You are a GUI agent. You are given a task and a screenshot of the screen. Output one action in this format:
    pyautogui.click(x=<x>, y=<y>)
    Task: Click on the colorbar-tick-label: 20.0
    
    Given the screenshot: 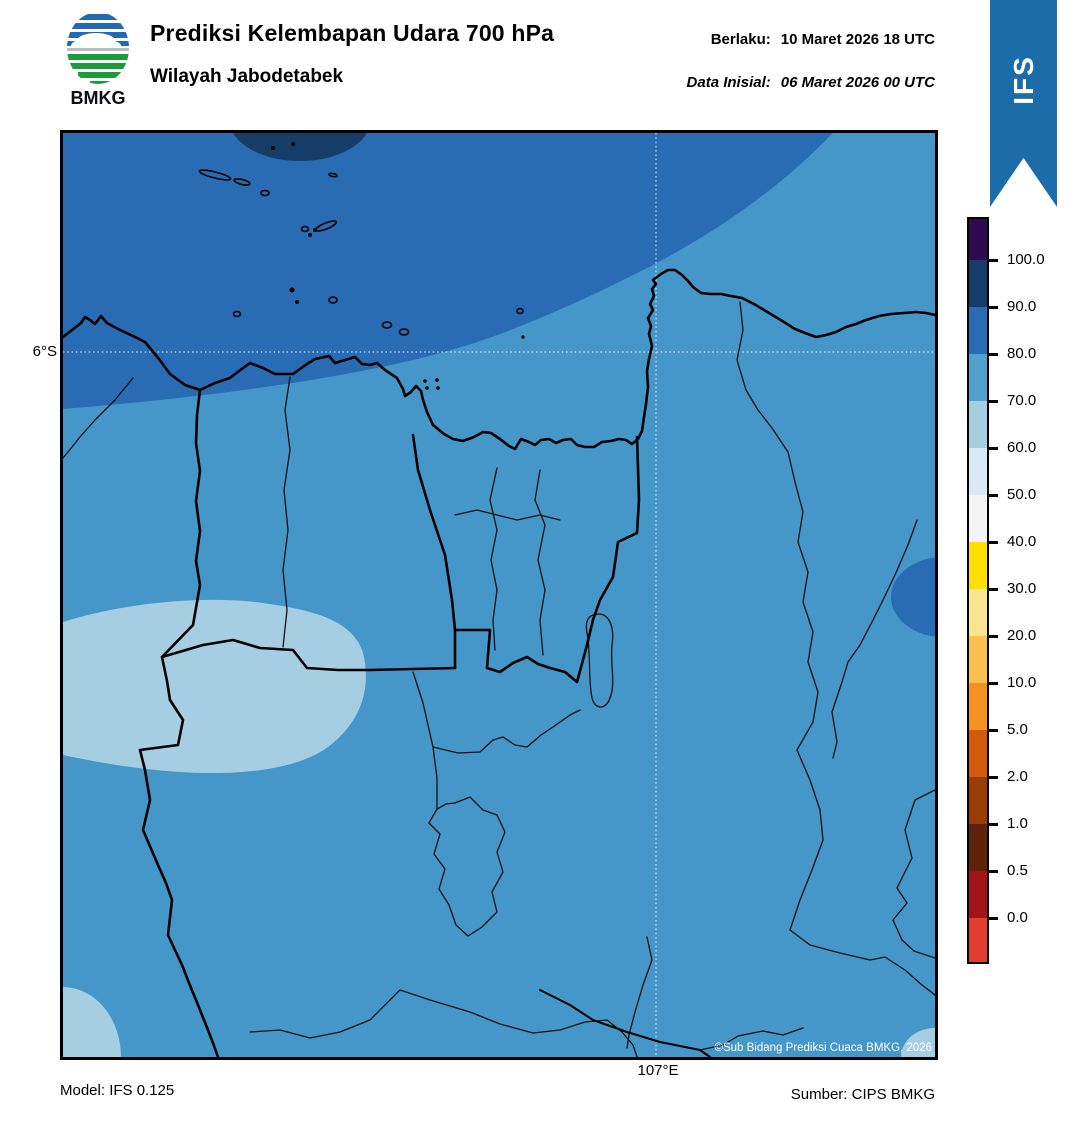 What is the action you would take?
    pyautogui.click(x=1022, y=635)
    